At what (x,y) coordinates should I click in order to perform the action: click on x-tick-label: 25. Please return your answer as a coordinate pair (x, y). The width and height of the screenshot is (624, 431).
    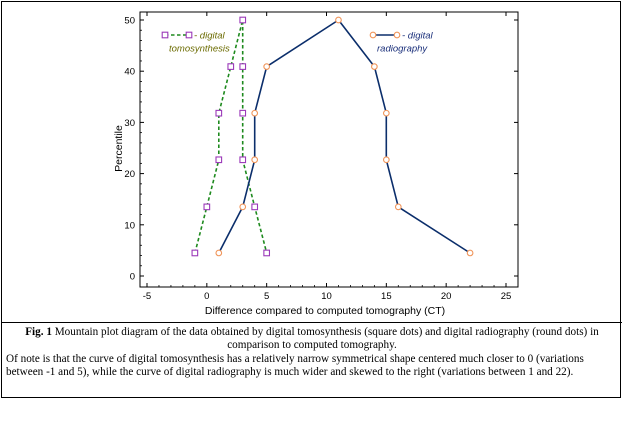
    Looking at the image, I should click on (506, 296).